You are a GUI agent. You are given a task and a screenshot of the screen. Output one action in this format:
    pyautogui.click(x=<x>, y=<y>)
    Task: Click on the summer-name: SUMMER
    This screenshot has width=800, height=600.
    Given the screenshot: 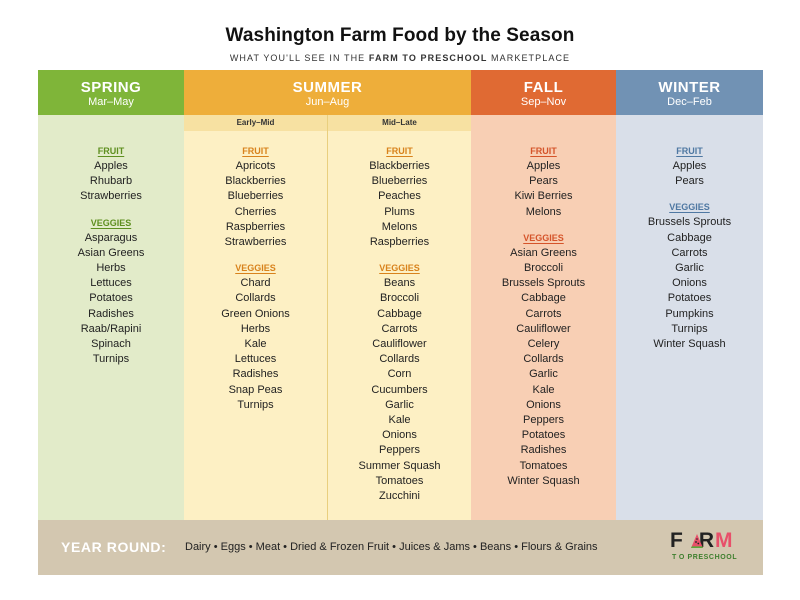 What is the action you would take?
    pyautogui.click(x=327, y=87)
    